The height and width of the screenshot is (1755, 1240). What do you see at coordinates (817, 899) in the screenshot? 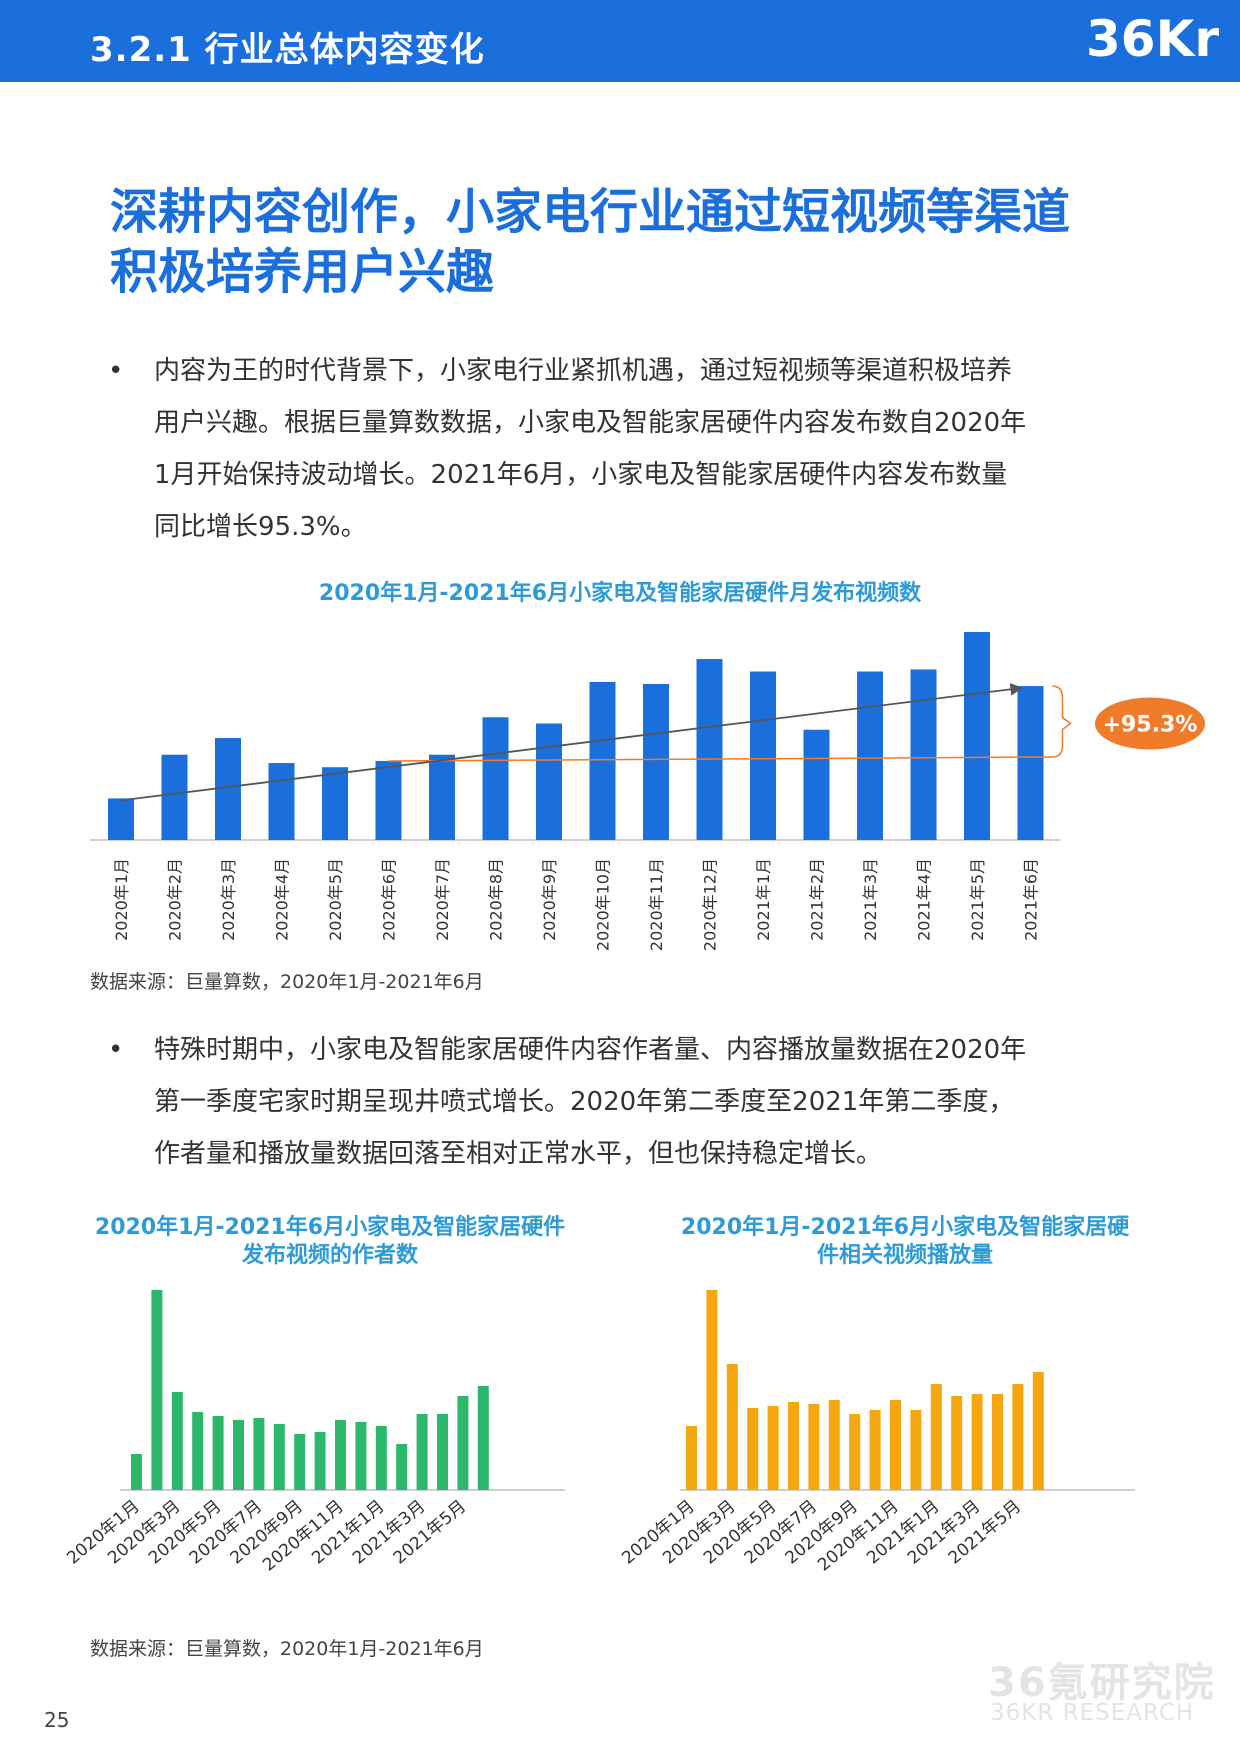
I see `chart-1-tick-label: 2021年2月` at bounding box center [817, 899].